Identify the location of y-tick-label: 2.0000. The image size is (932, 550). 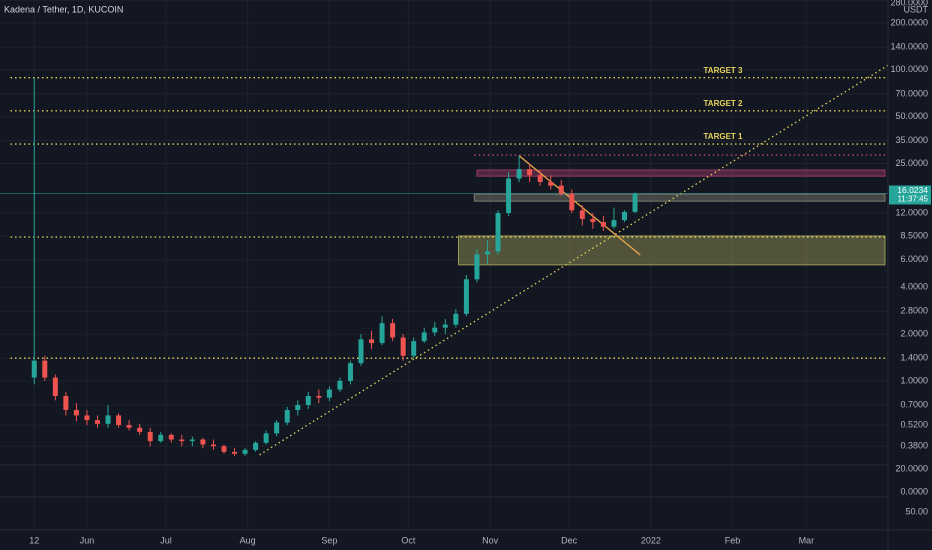
(914, 333).